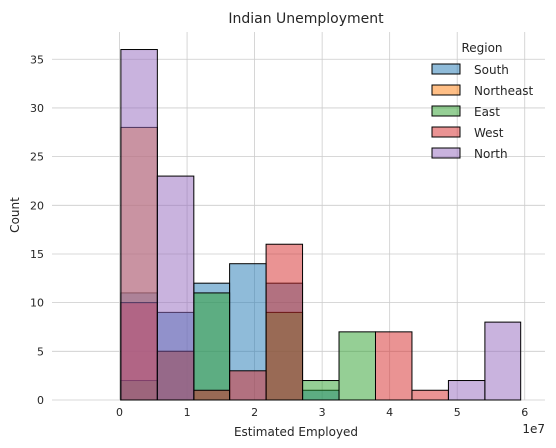  What do you see at coordinates (37, 108) in the screenshot?
I see `y-tick-label: 30` at bounding box center [37, 108].